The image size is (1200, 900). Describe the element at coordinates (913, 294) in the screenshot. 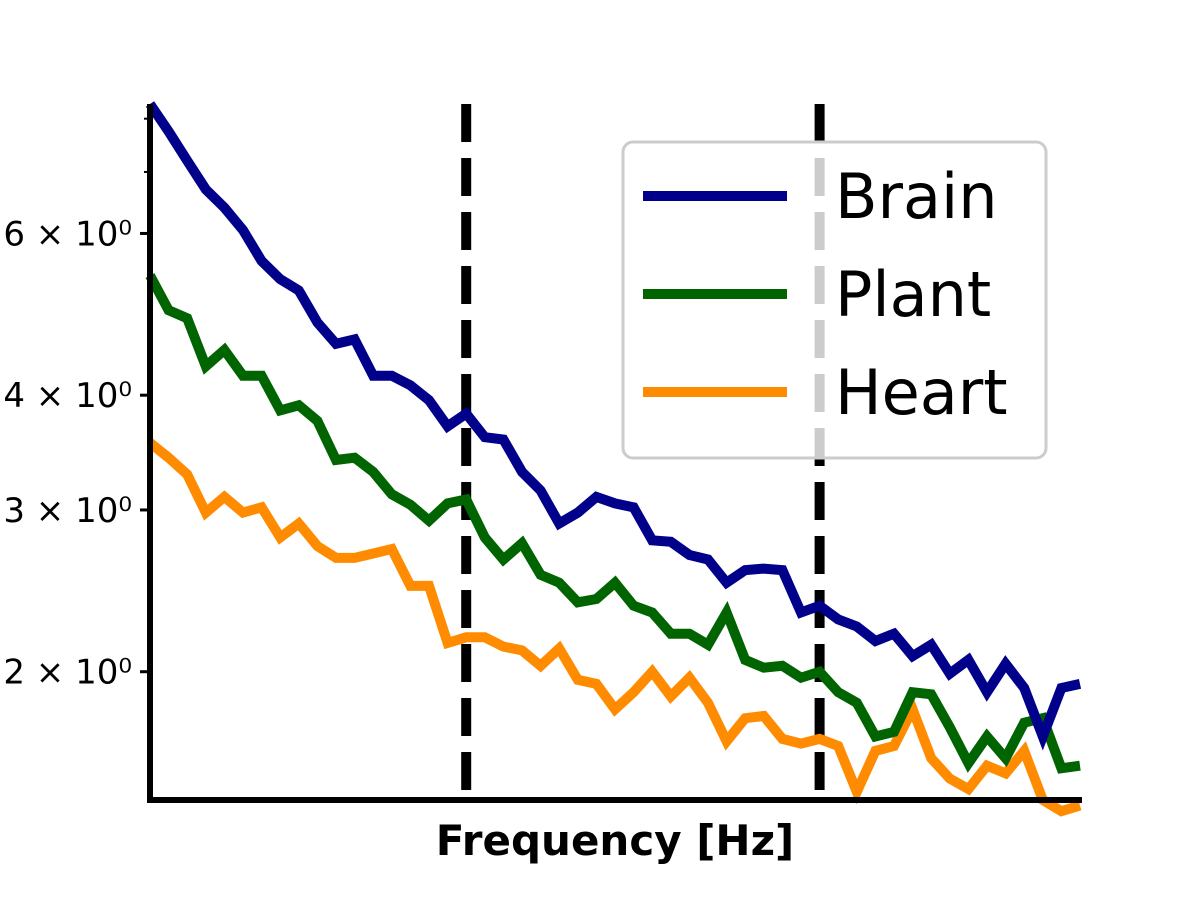

I see `legend-label-plant: Plant` at that location.